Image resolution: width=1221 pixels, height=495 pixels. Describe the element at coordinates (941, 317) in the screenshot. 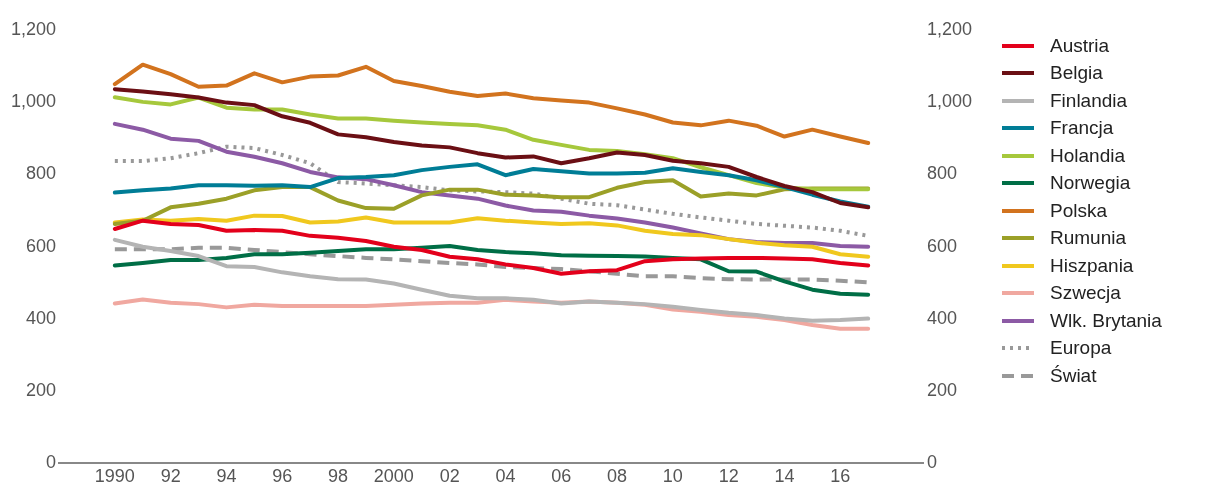

I see `y2-tick-label: 400` at that location.